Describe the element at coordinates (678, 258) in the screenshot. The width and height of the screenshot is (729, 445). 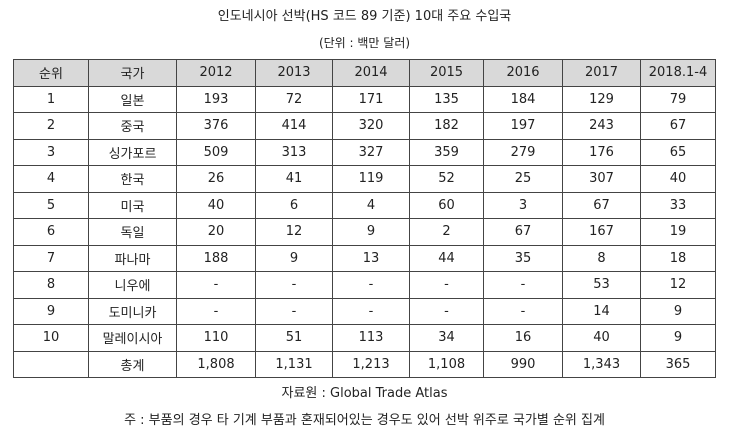
I see `value-cell: 18` at that location.